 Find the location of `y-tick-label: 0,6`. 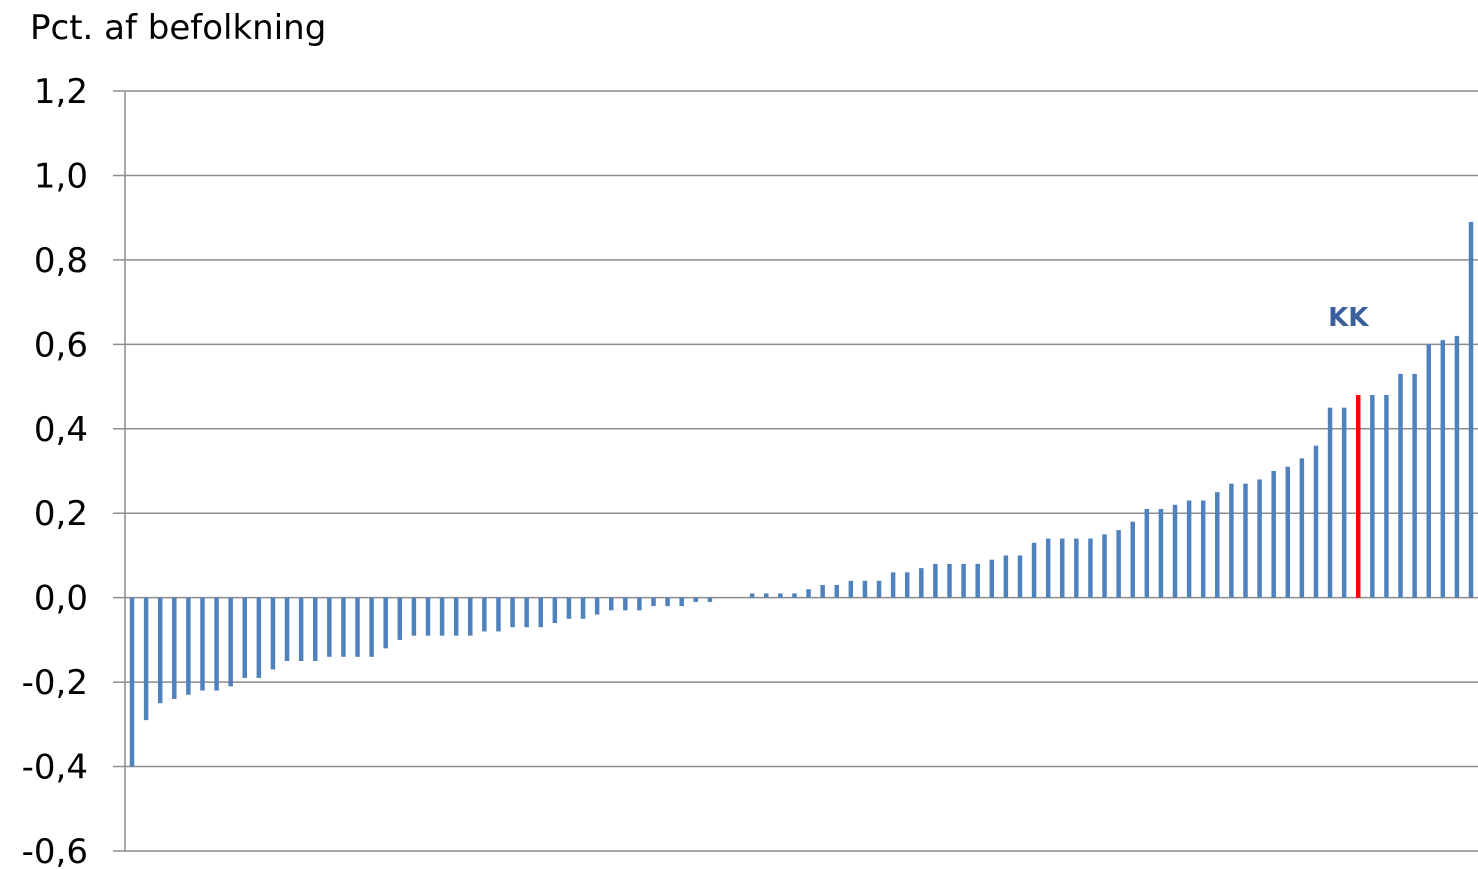

y-tick-label: 0,6 is located at coordinates (61, 345).